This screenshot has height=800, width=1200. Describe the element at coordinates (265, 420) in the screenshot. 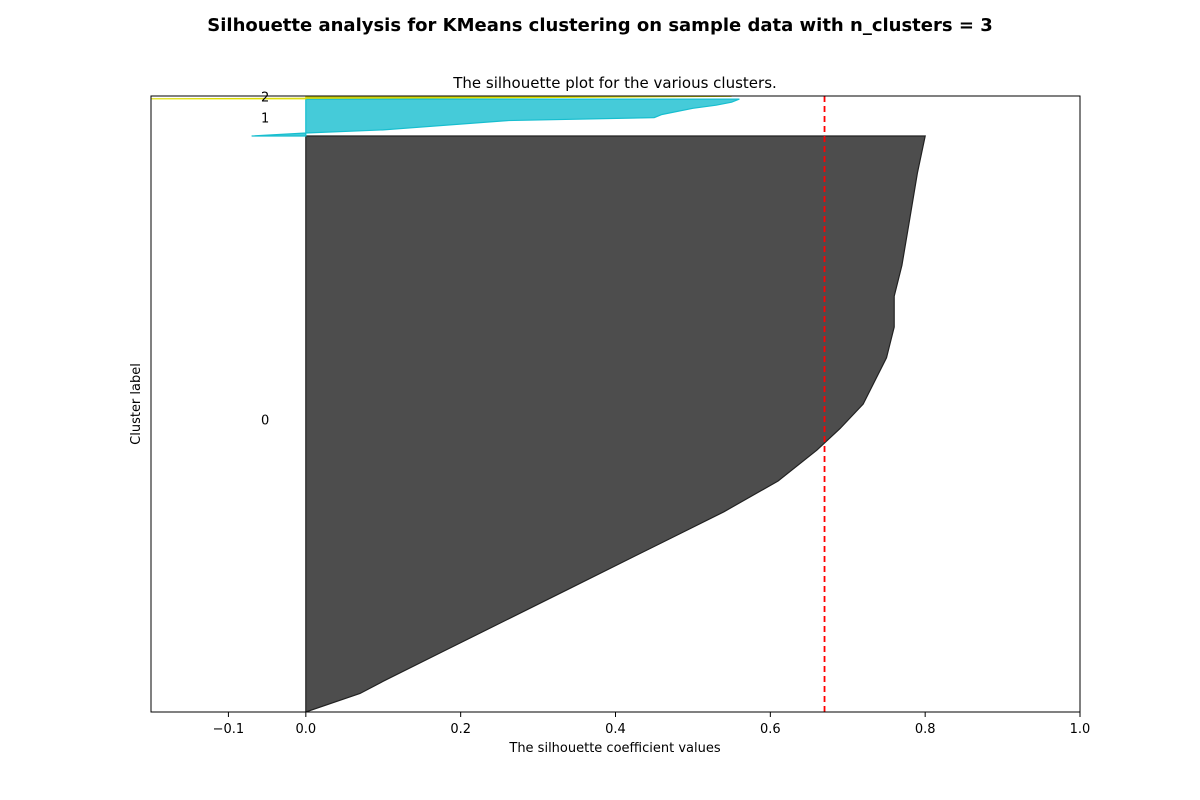

I see `cluster-label-0: 0` at that location.